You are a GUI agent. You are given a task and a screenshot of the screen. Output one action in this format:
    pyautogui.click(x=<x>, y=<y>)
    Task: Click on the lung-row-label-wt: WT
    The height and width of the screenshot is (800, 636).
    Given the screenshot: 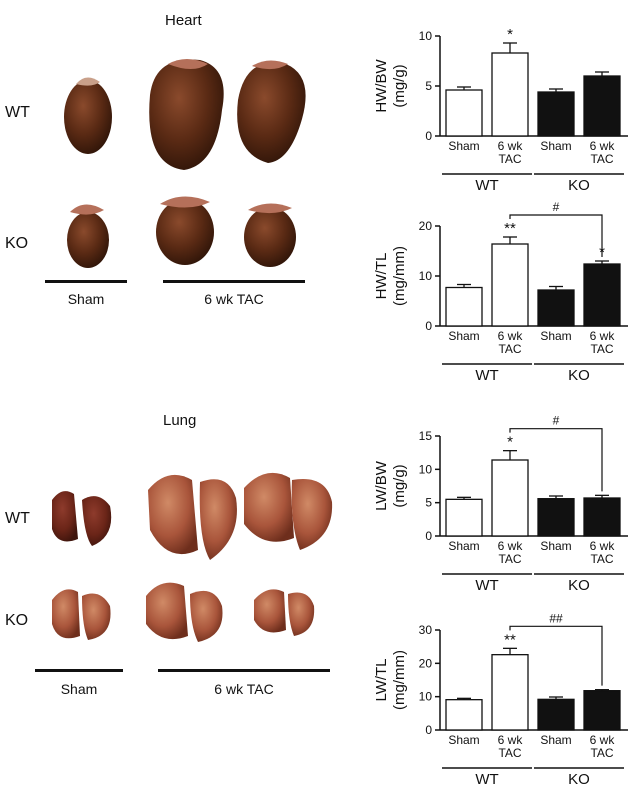 What is the action you would take?
    pyautogui.click(x=17, y=518)
    